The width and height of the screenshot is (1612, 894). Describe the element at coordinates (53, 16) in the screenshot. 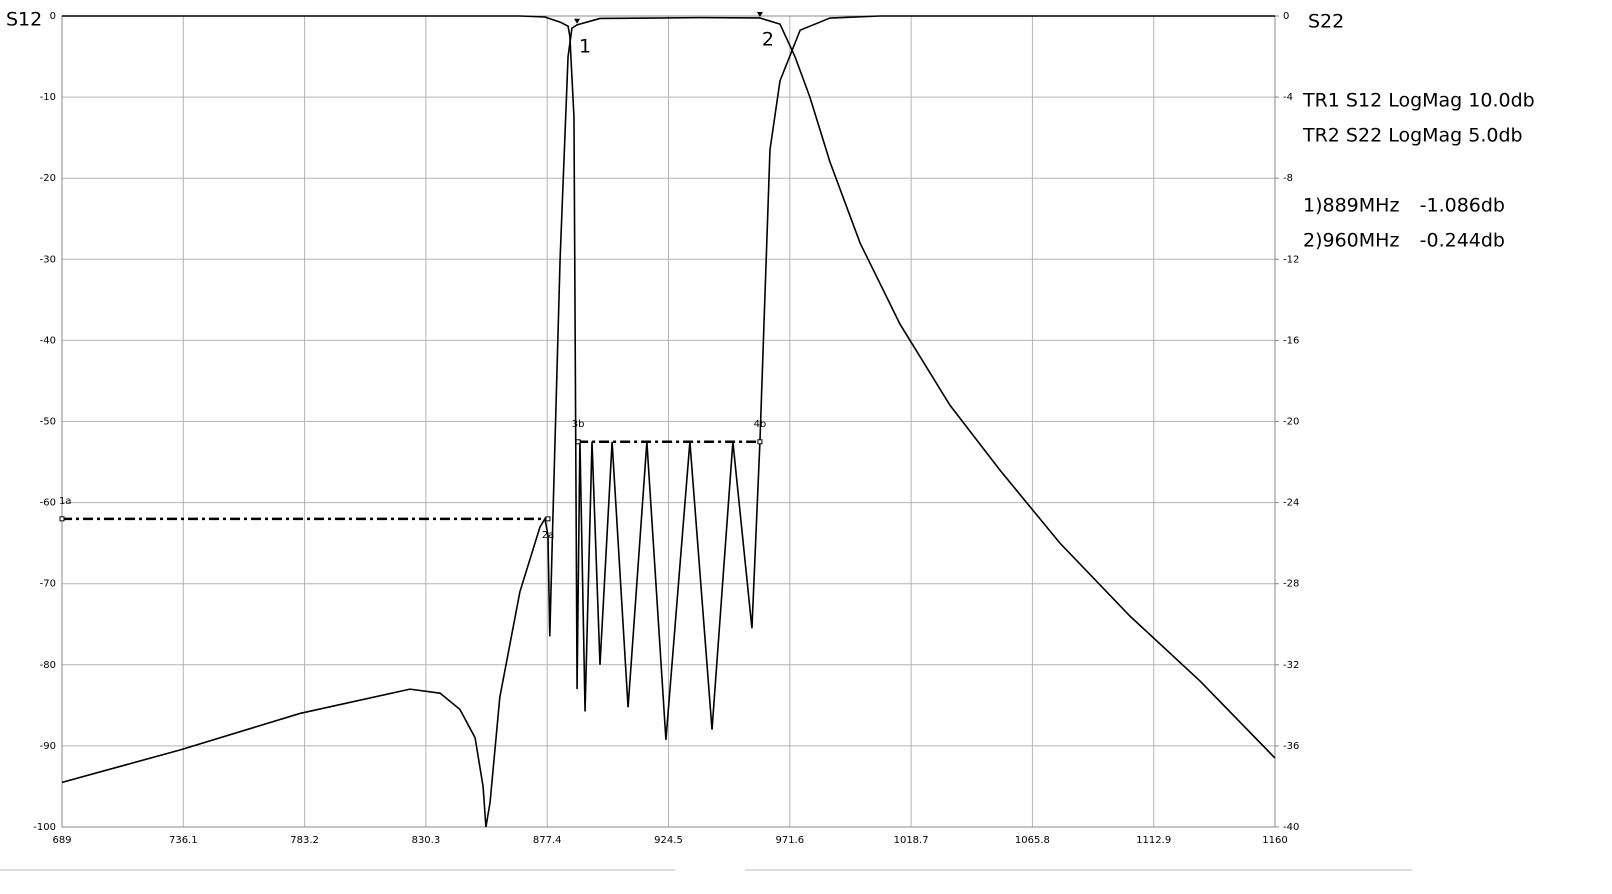

I see `y-tick-label: 0` at that location.